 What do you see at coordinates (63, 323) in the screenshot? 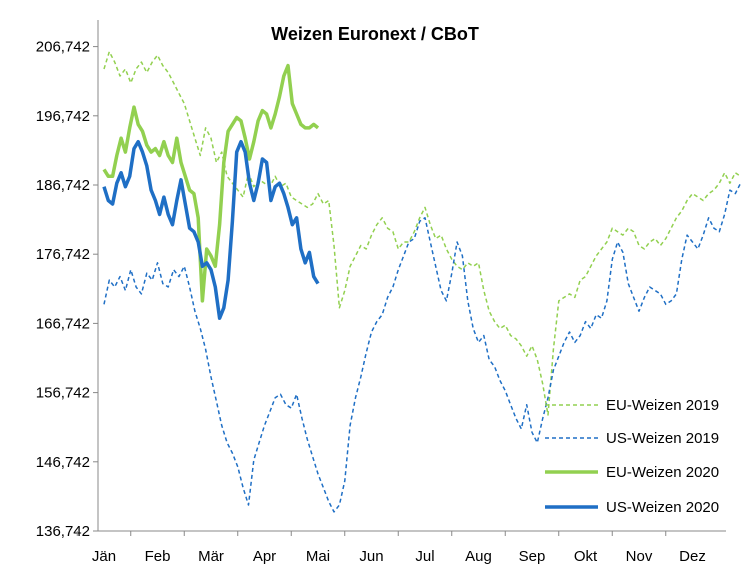
I see `y-tick-label: 166,742` at bounding box center [63, 323].